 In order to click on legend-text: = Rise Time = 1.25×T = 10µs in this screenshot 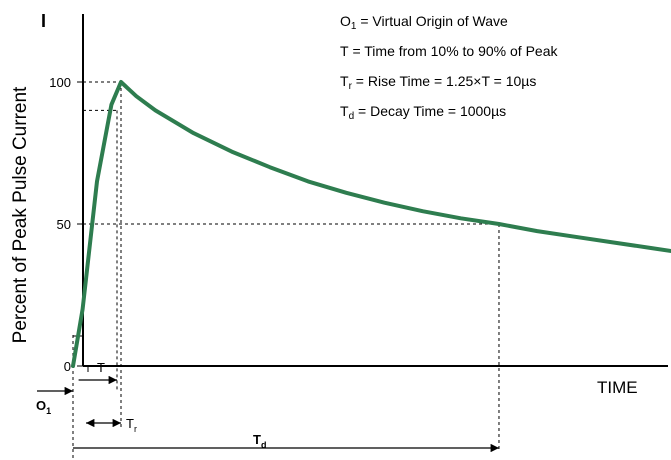, I will do `click(444, 81)`.